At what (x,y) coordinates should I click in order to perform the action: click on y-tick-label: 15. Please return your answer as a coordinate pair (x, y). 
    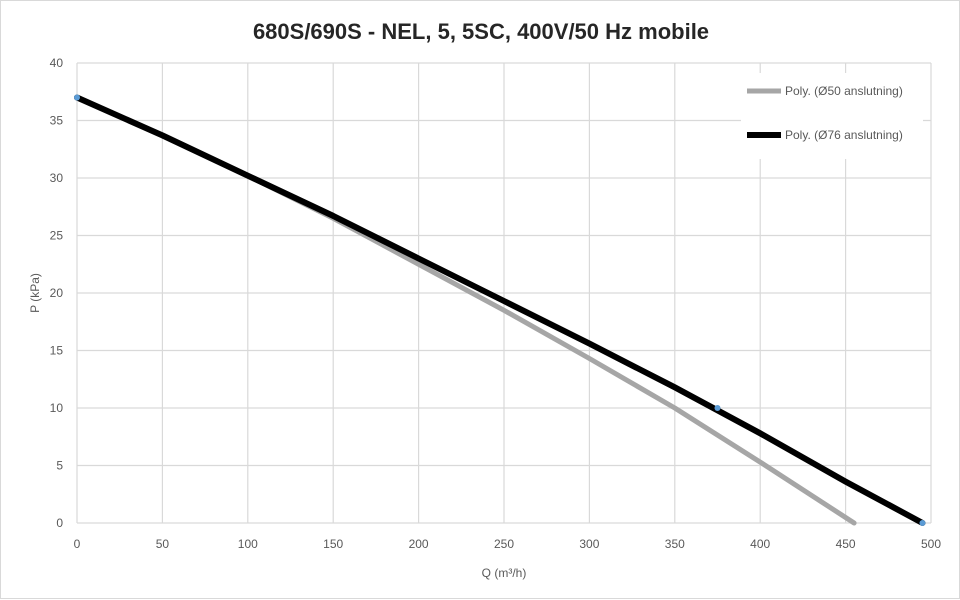
    Looking at the image, I should click on (57, 351).